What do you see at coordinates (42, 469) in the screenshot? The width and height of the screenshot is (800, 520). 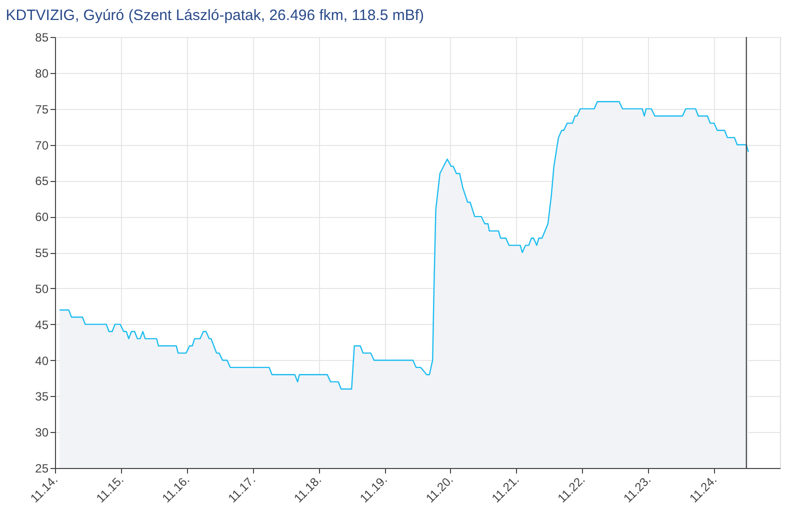 I see `y-tick-label: 25` at bounding box center [42, 469].